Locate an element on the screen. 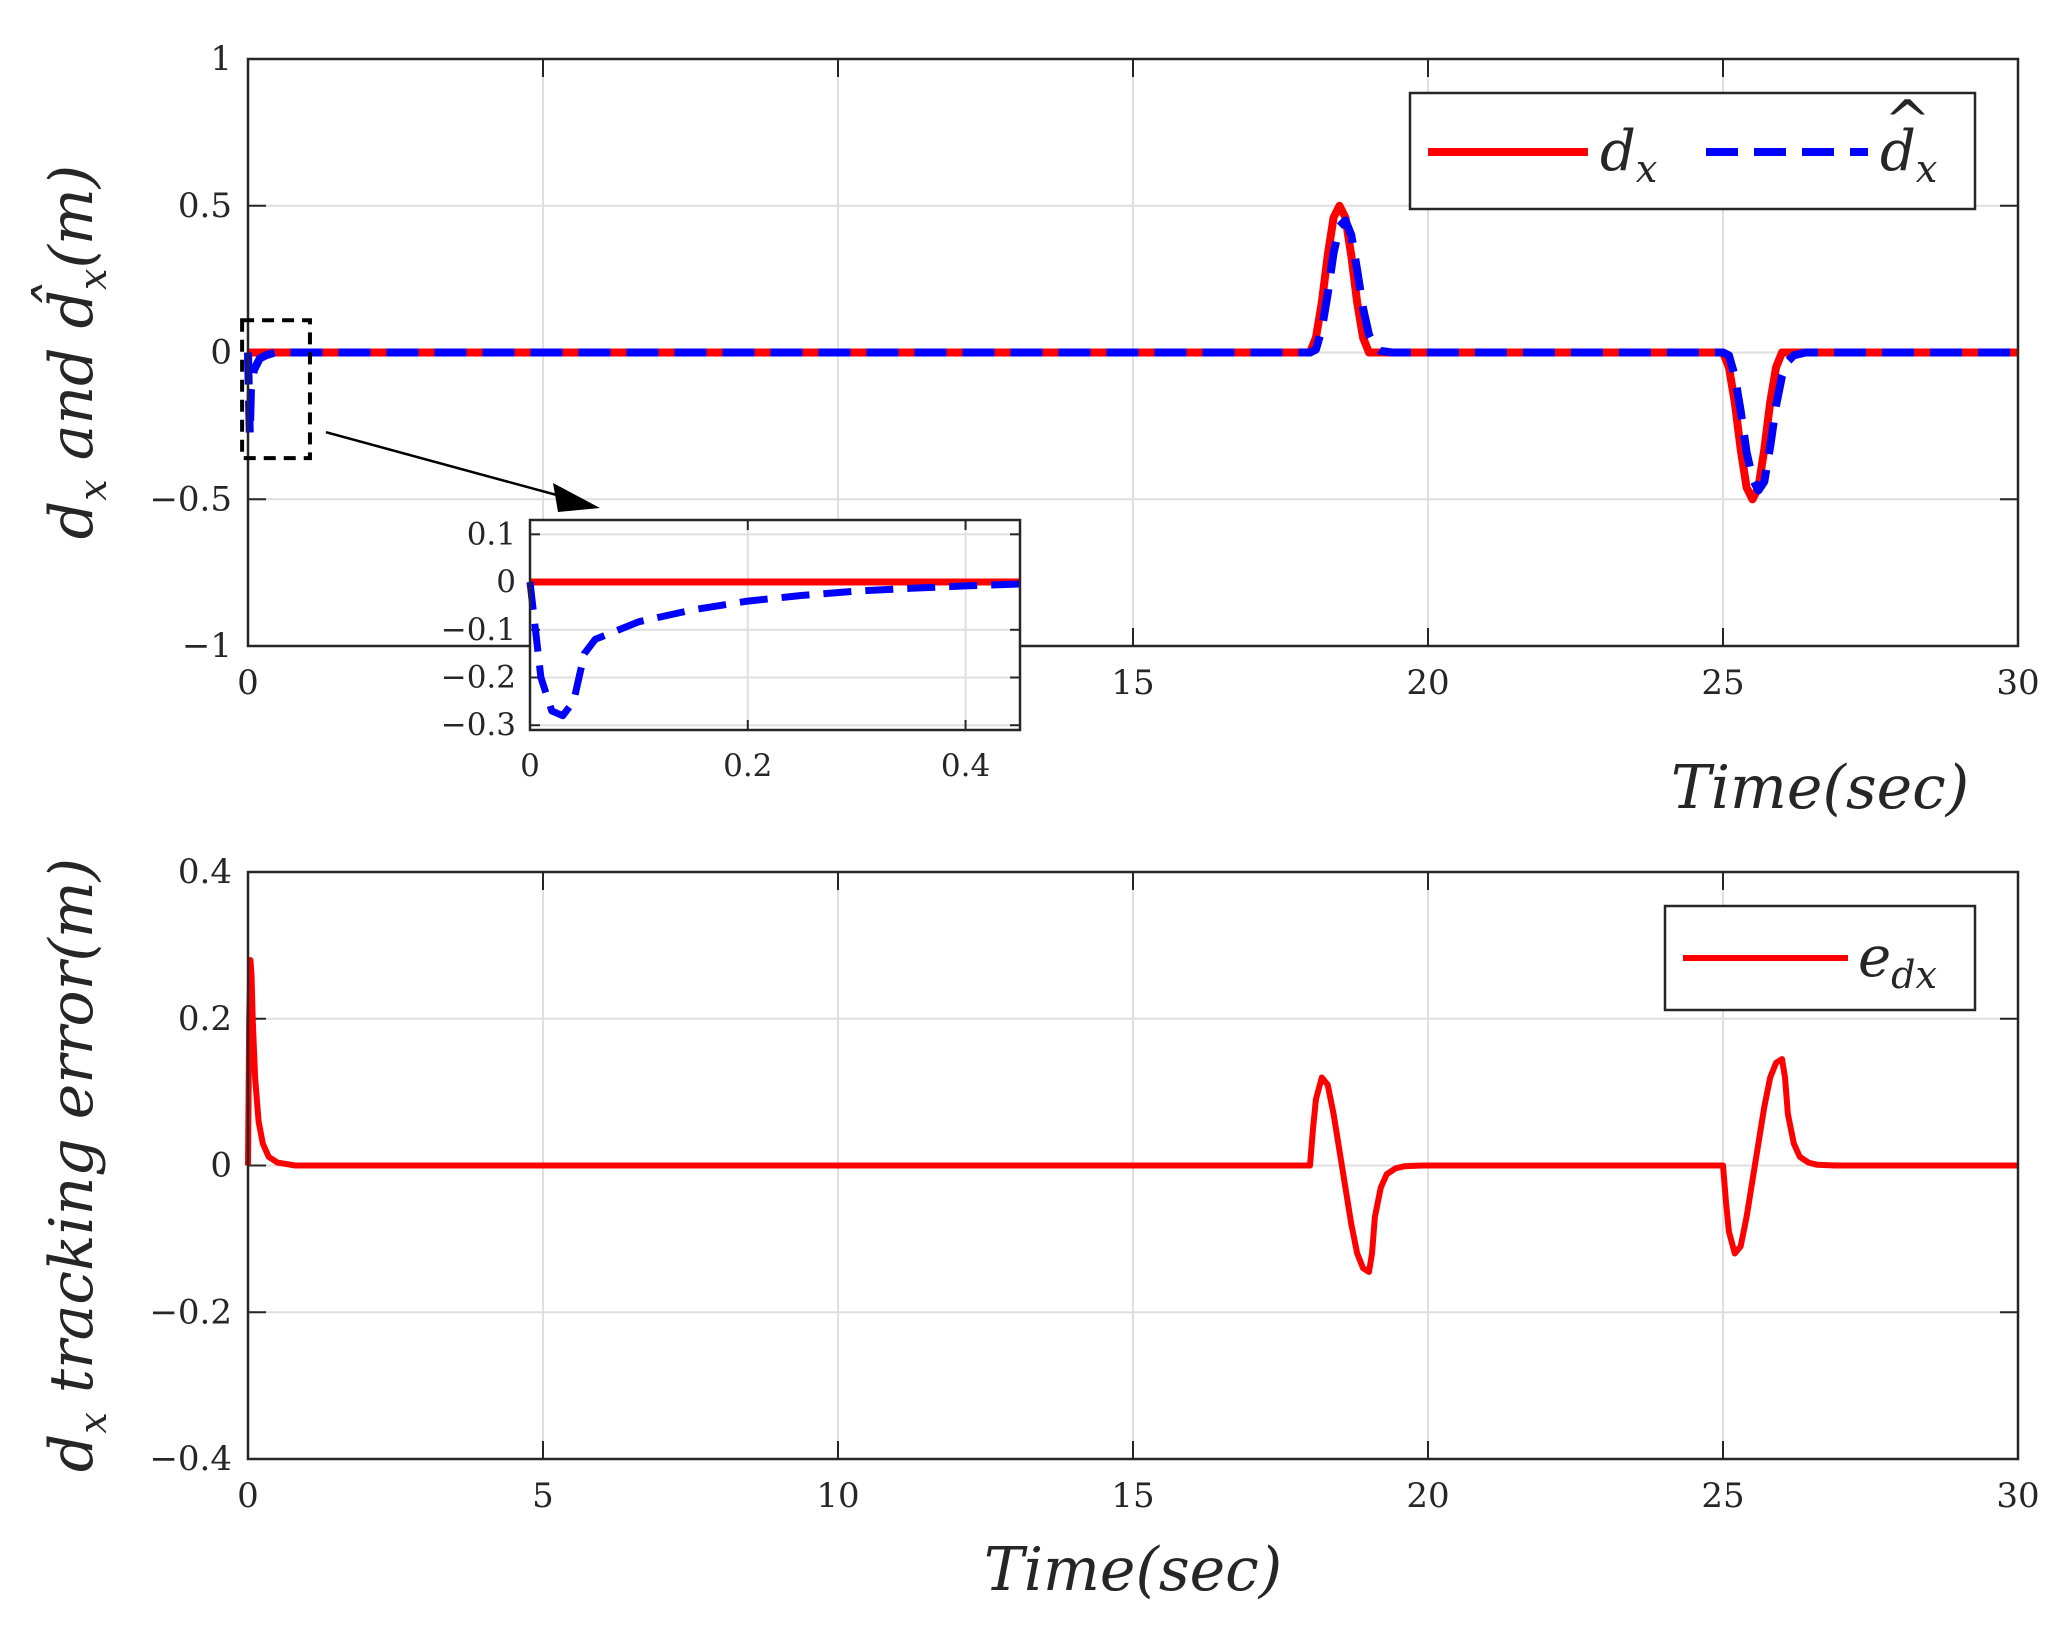 The width and height of the screenshot is (2064, 1650). inset-background is located at coordinates (775, 625).